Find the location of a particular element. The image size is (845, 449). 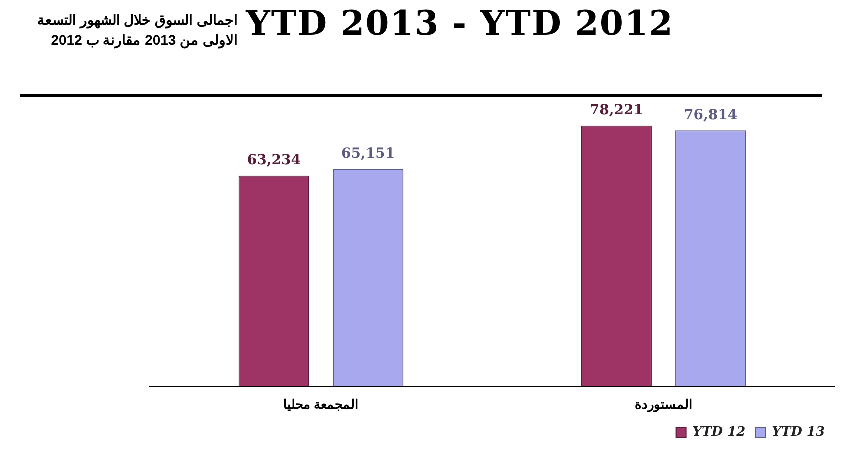

data-label: 76,814 is located at coordinates (711, 115).